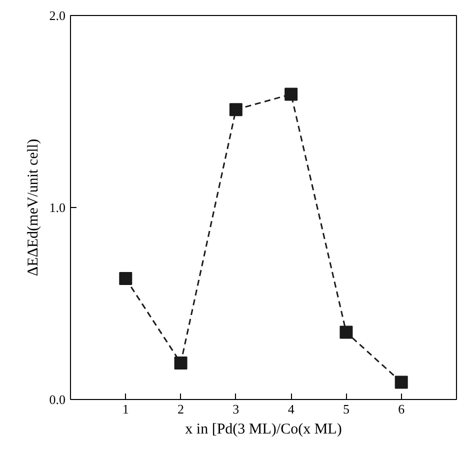  Describe the element at coordinates (57, 207) in the screenshot. I see `y-tick-label: 1.0` at that location.